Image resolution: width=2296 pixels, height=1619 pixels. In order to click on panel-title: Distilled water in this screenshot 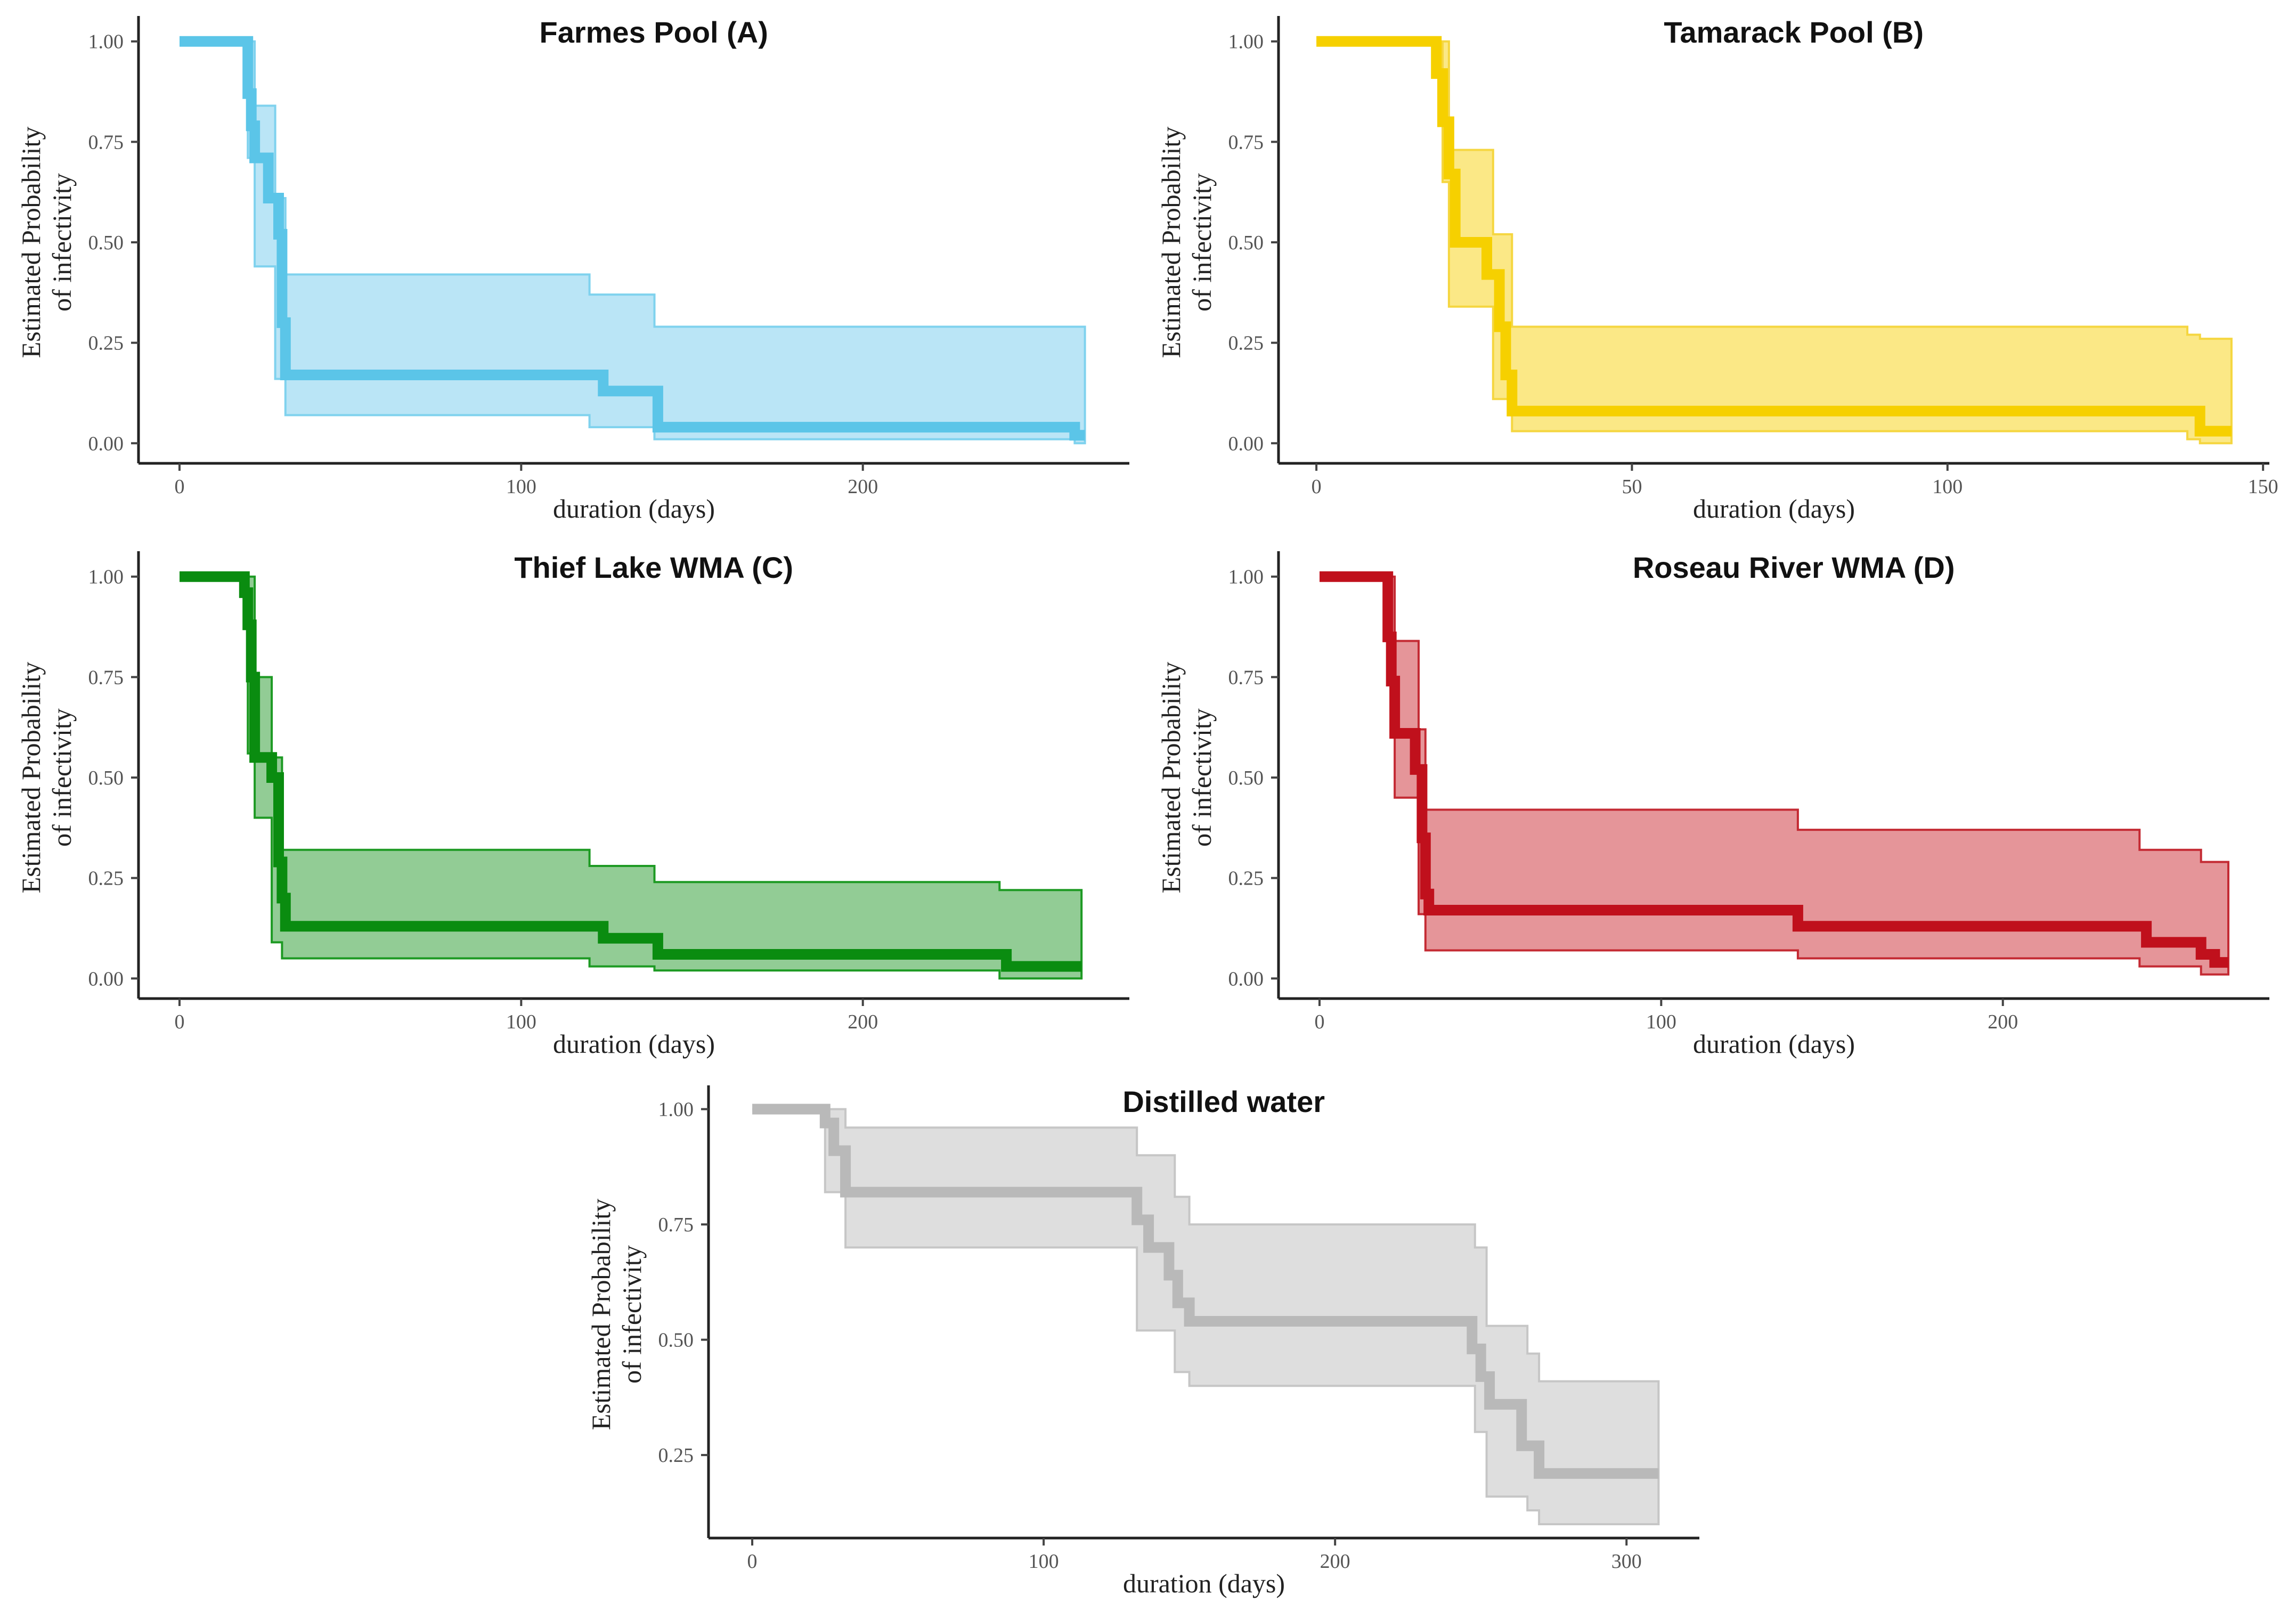, I will do `click(1223, 1101)`.